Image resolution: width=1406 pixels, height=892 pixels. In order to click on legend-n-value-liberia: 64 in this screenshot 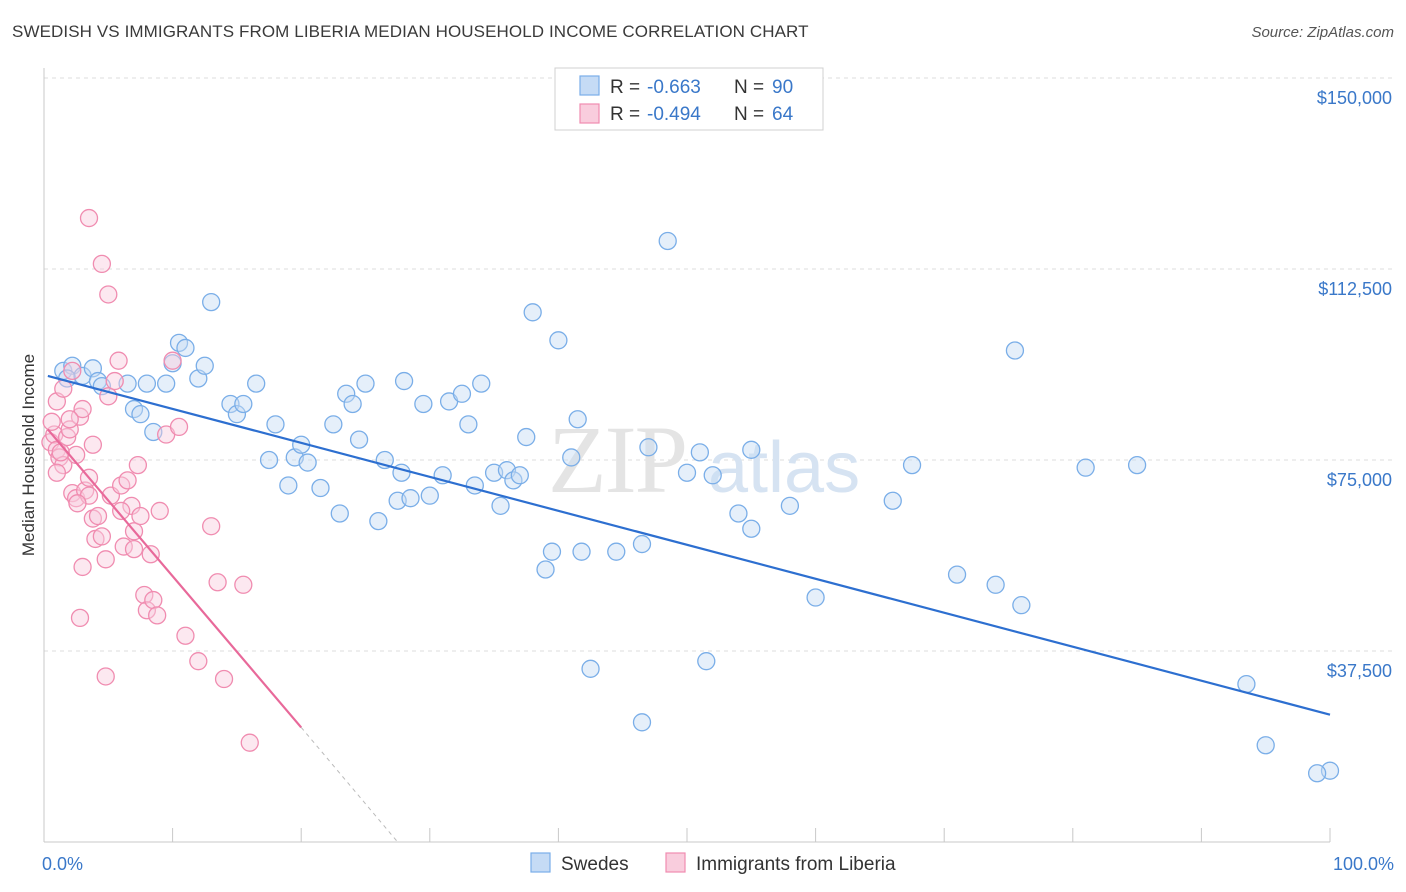, I will do `click(783, 114)`.